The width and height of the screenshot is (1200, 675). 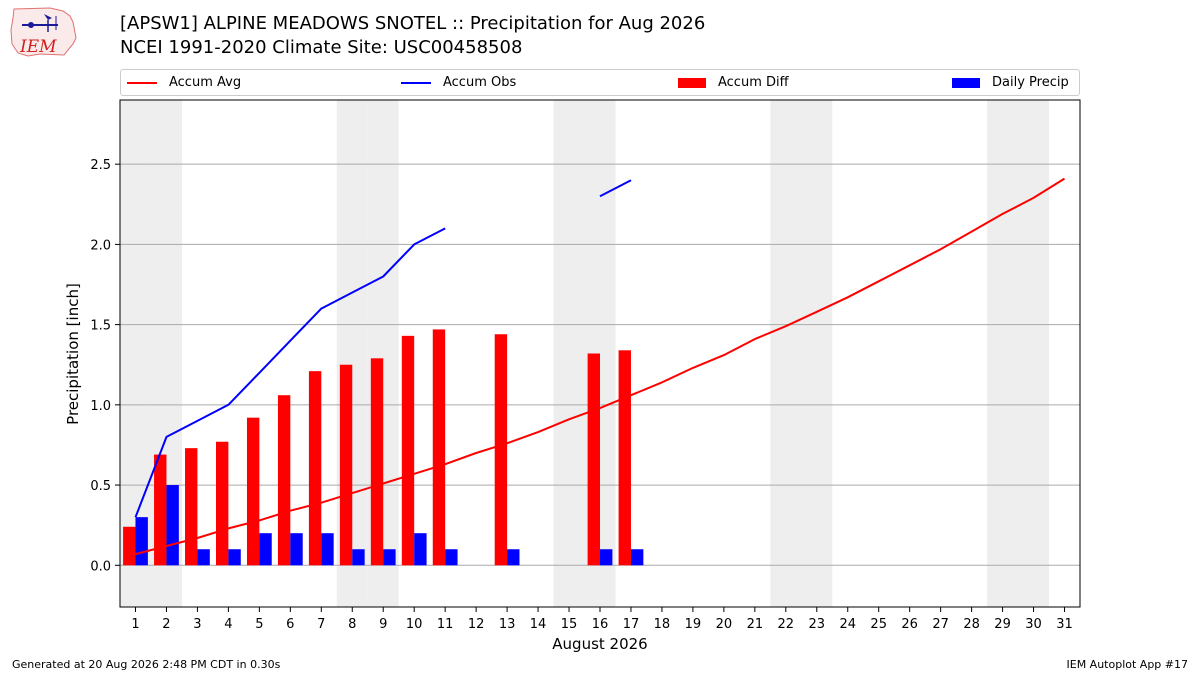 I want to click on x-tick-label: 30, so click(x=1033, y=624).